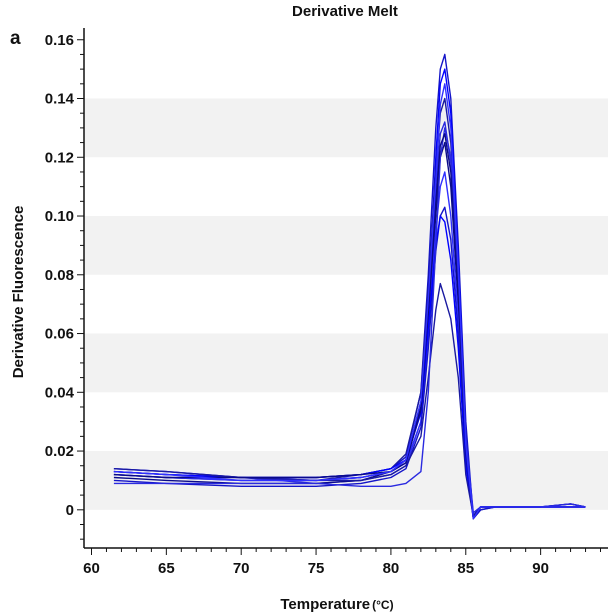  I want to click on x-tick-label: 90, so click(540, 568).